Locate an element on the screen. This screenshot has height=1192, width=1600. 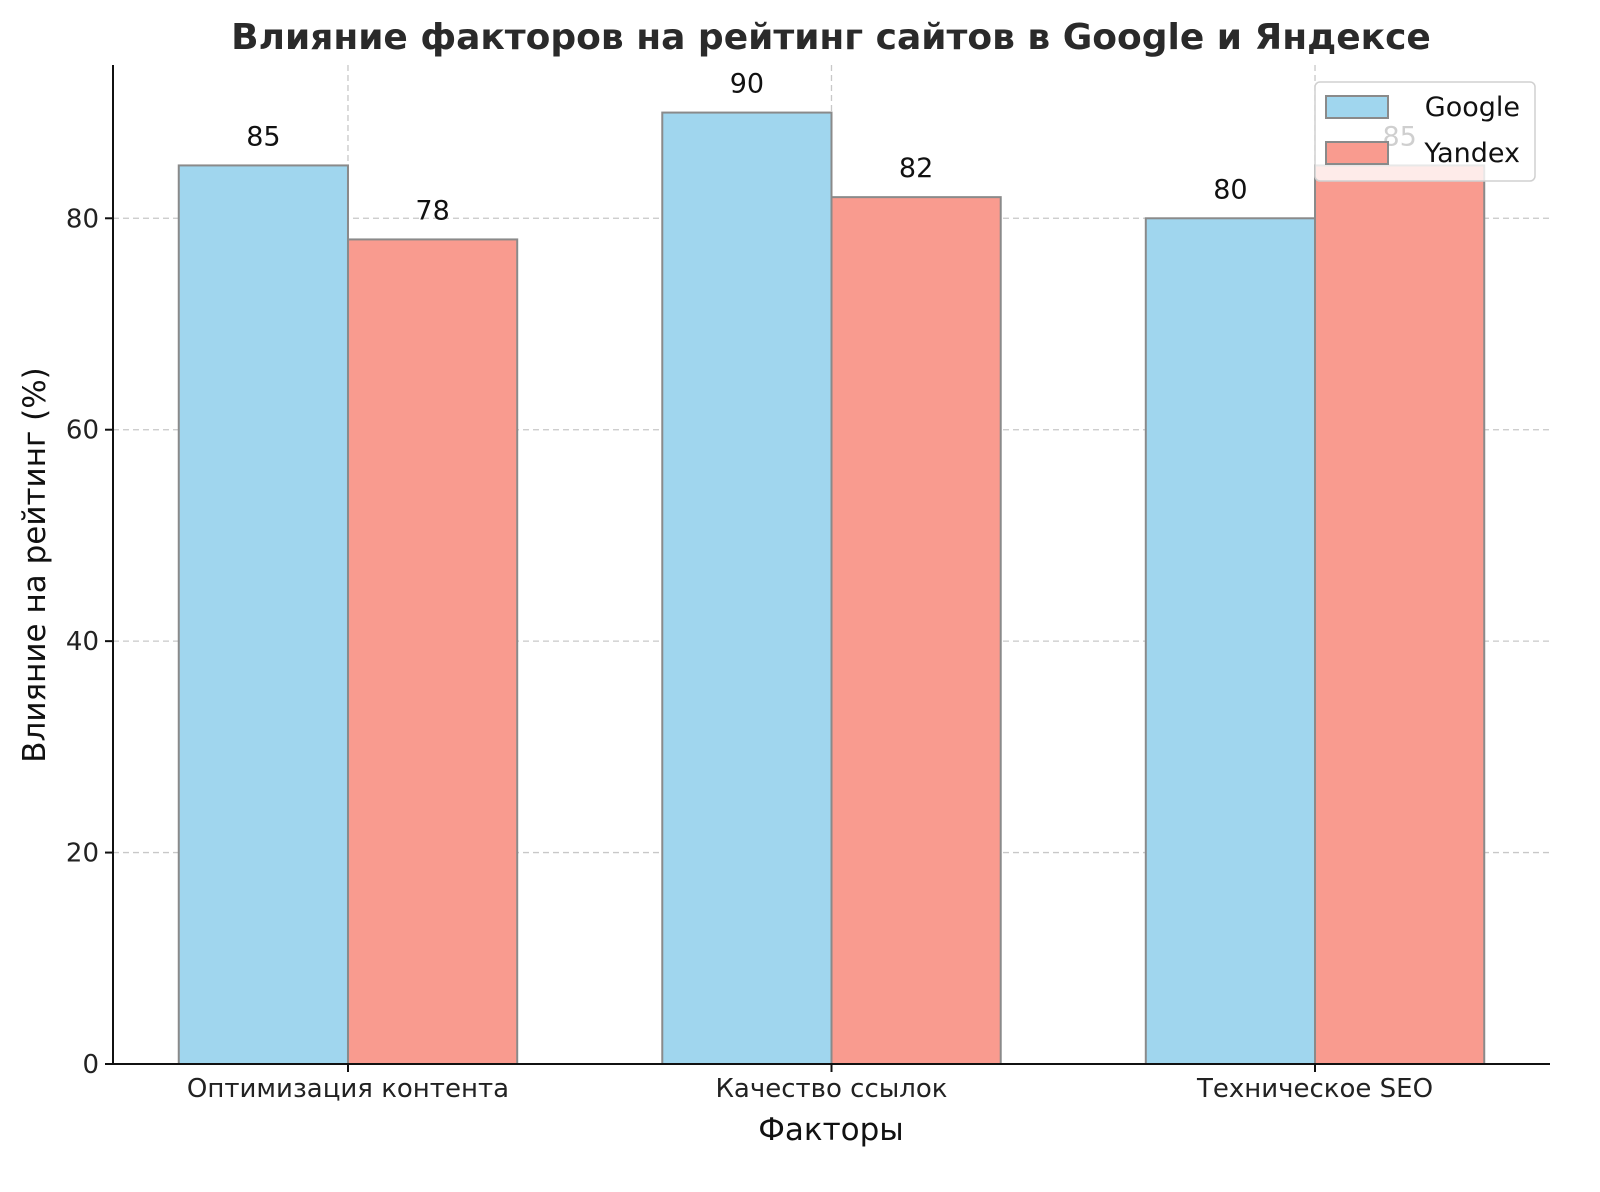
y-tick-label: 60 is located at coordinates (82, 431).